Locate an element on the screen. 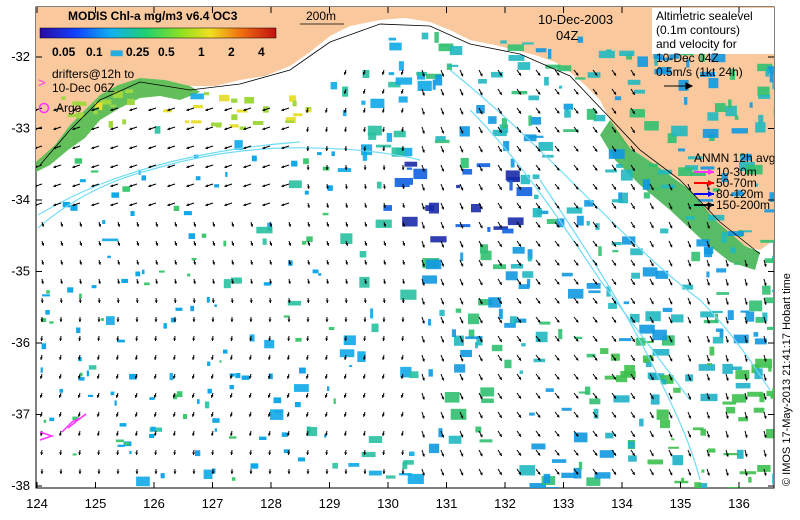 Image resolution: width=800 pixels, height=520 pixels. anmn-legend-title: ANMN 12h avg is located at coordinates (734, 158).